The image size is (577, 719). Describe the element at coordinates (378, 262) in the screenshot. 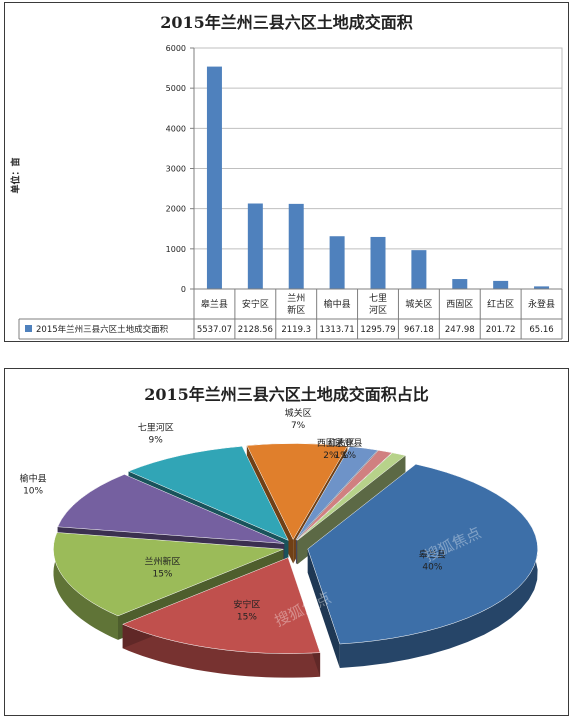

I see `bar-七里河区` at that location.